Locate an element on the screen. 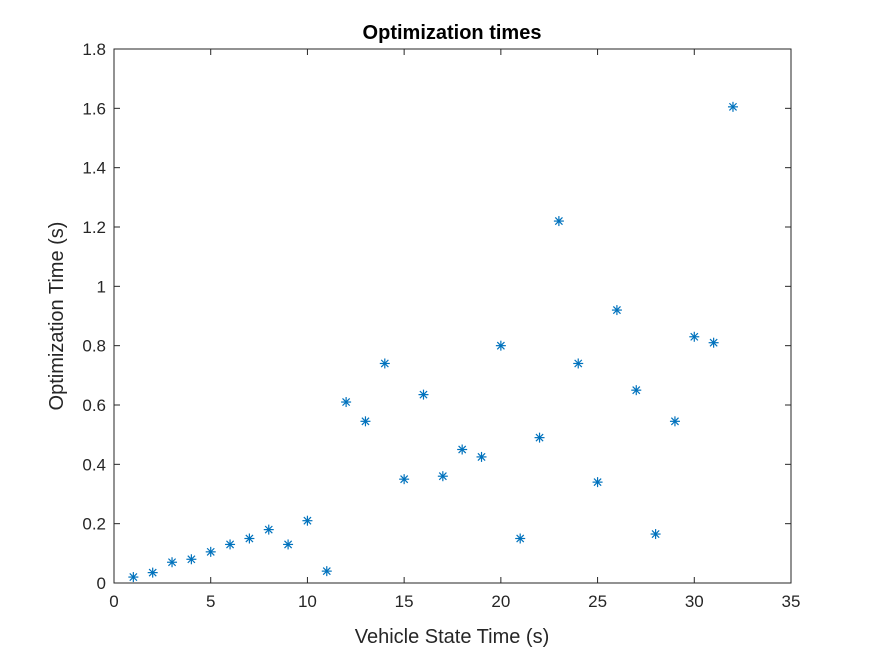  x-tick-label: 15 is located at coordinates (404, 601).